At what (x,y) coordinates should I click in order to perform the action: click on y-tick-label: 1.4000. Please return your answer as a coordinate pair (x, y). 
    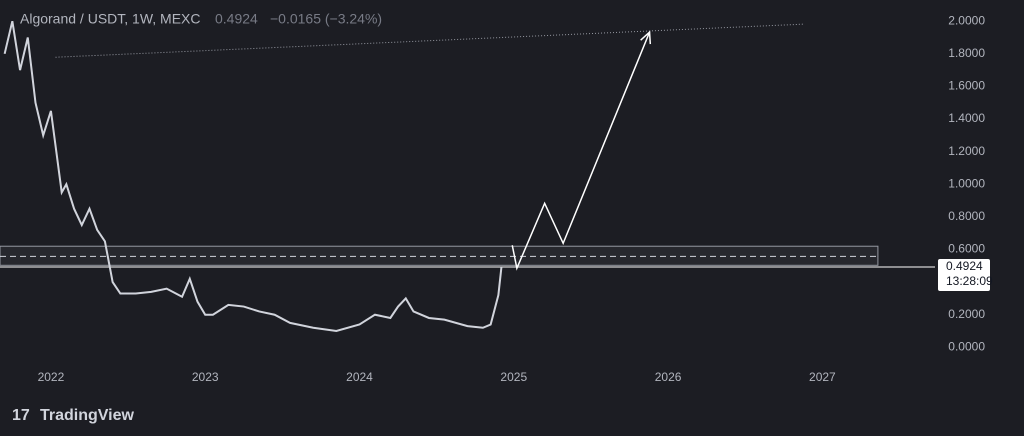
    Looking at the image, I should click on (966, 118).